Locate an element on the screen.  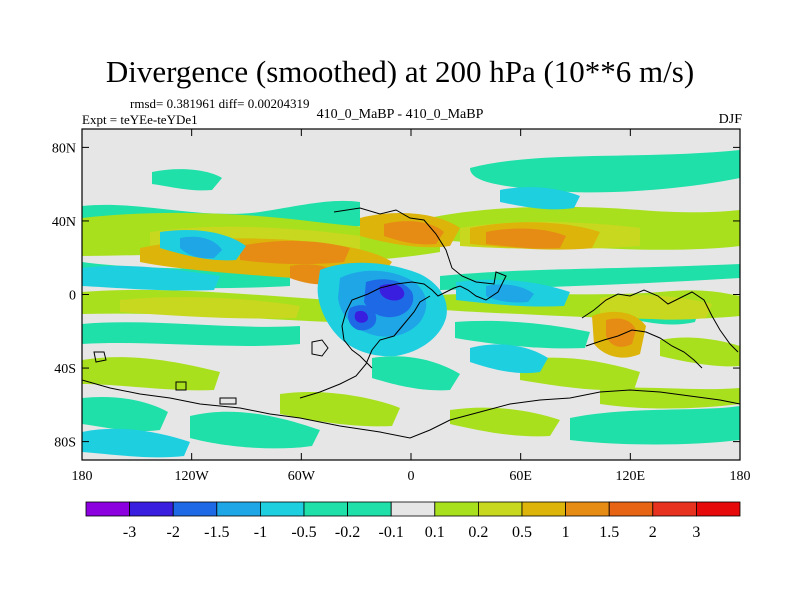
x-tick-label: 60W is located at coordinates (302, 476).